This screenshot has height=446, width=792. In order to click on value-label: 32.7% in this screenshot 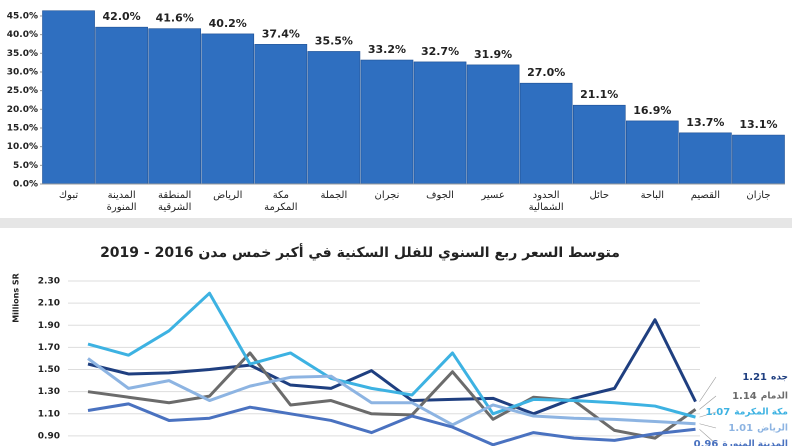, I will do `click(440, 51)`.